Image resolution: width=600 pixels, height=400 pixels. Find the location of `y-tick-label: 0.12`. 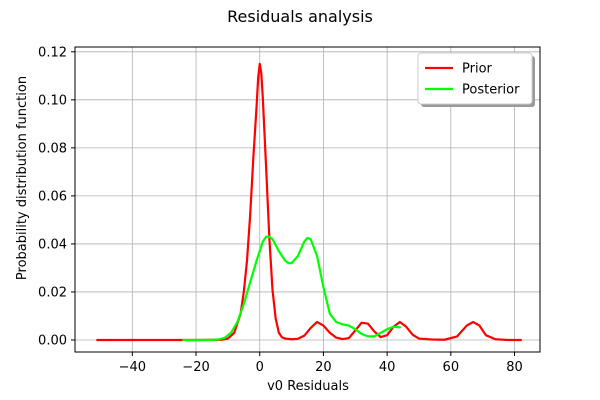

y-tick-label: 0.12 is located at coordinates (52, 52).